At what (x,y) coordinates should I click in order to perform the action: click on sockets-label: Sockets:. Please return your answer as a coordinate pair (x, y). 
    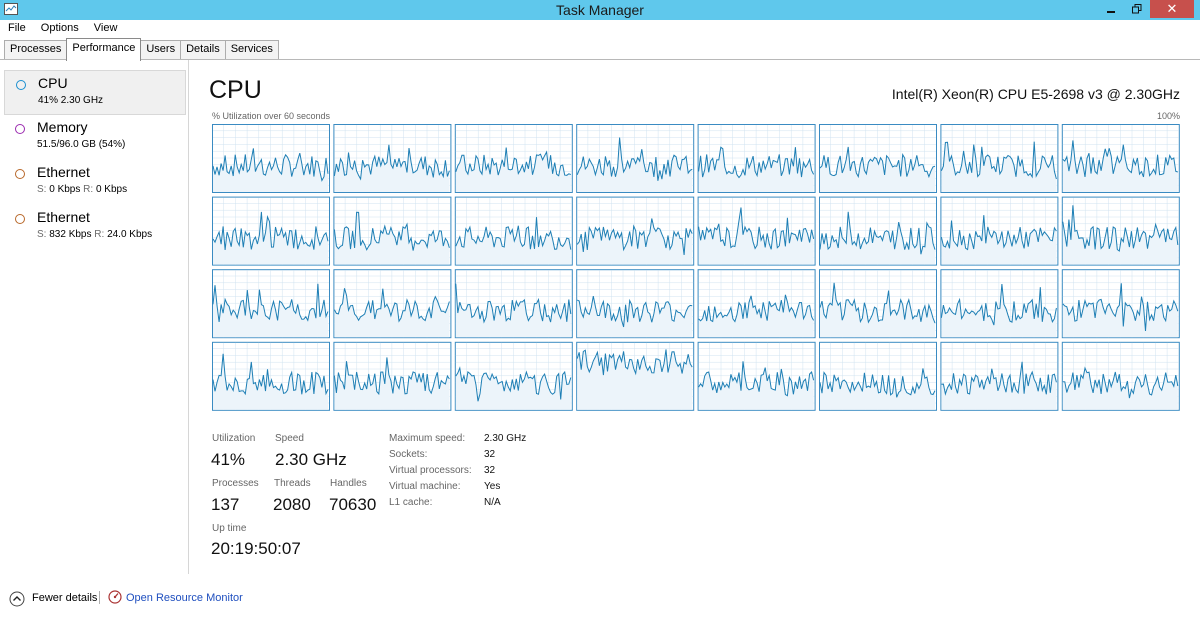
    Looking at the image, I should click on (408, 454).